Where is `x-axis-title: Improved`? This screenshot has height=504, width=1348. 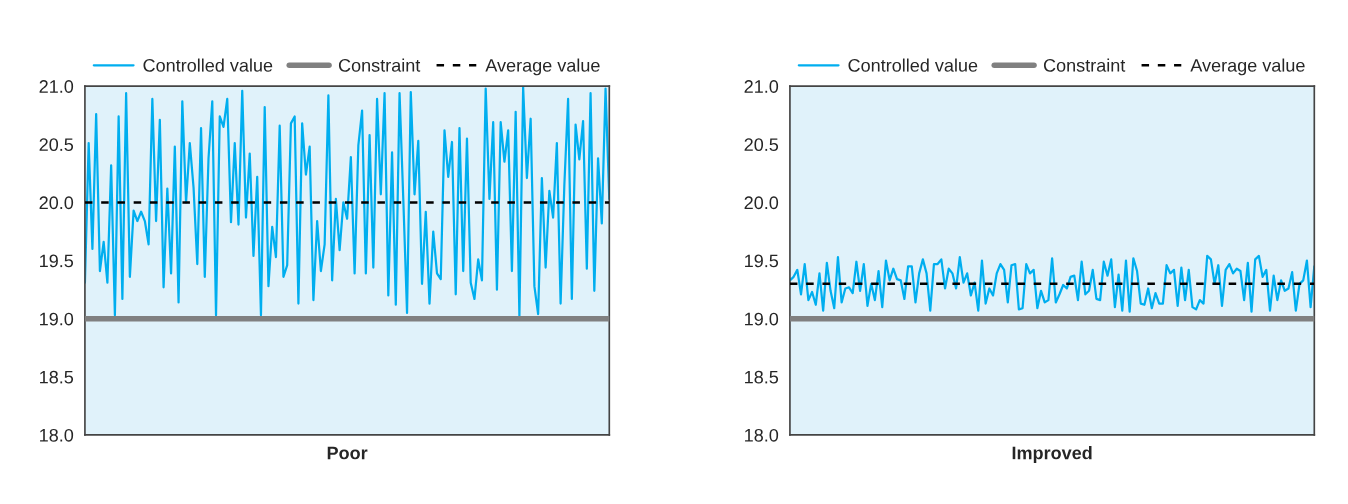
x-axis-title: Improved is located at coordinates (1052, 454).